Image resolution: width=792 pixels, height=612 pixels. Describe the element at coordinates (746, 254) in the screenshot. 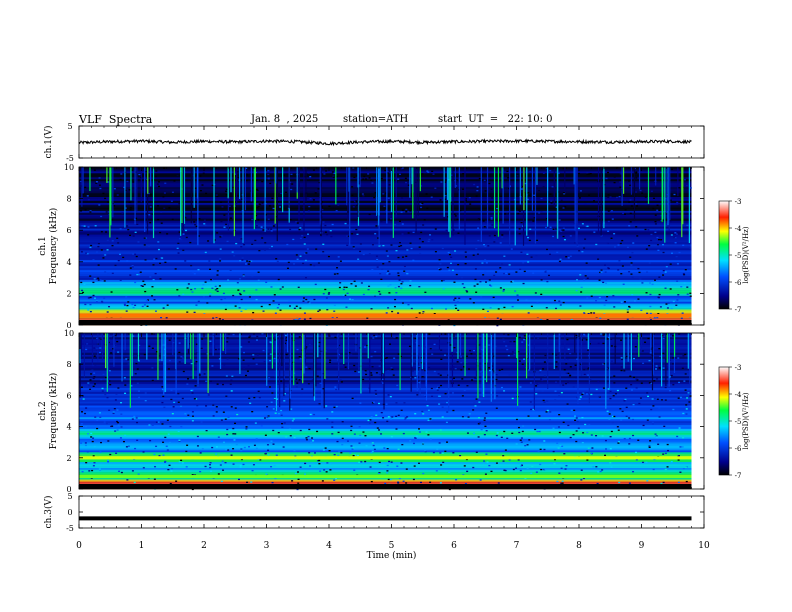

I see `ch1-spectrogram-panel-colorbar-label: log(PSD)(V²/Hz)` at that location.